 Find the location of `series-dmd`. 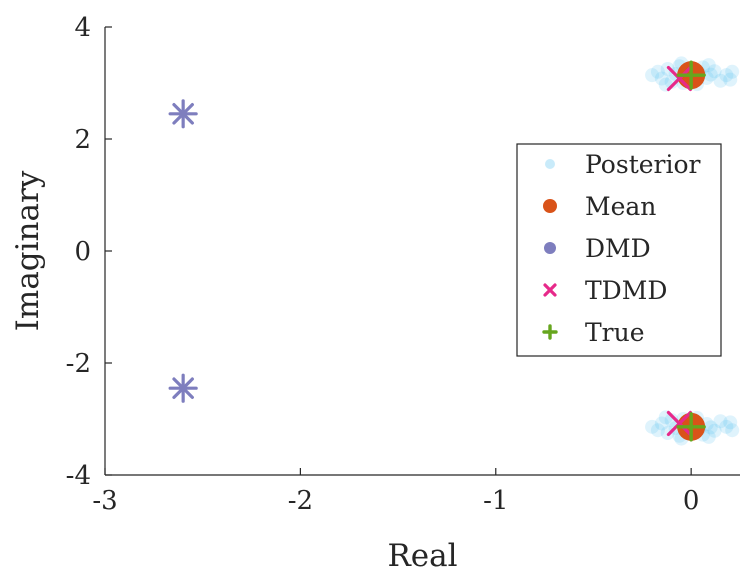

series-dmd is located at coordinates (183, 251).